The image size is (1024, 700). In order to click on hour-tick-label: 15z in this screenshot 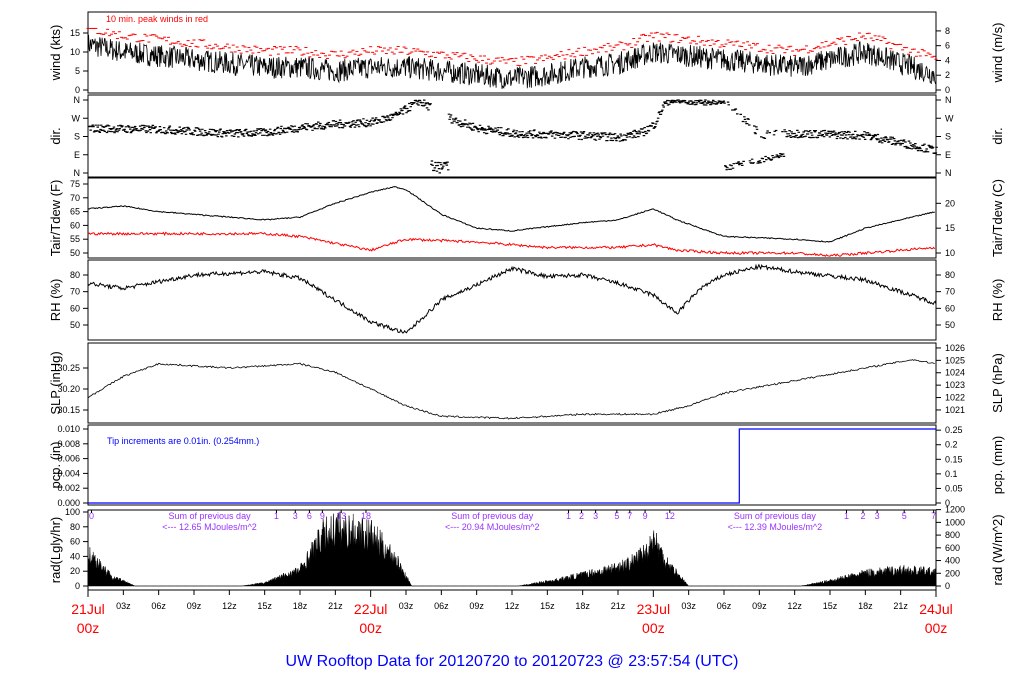, I will do `click(830, 606)`.